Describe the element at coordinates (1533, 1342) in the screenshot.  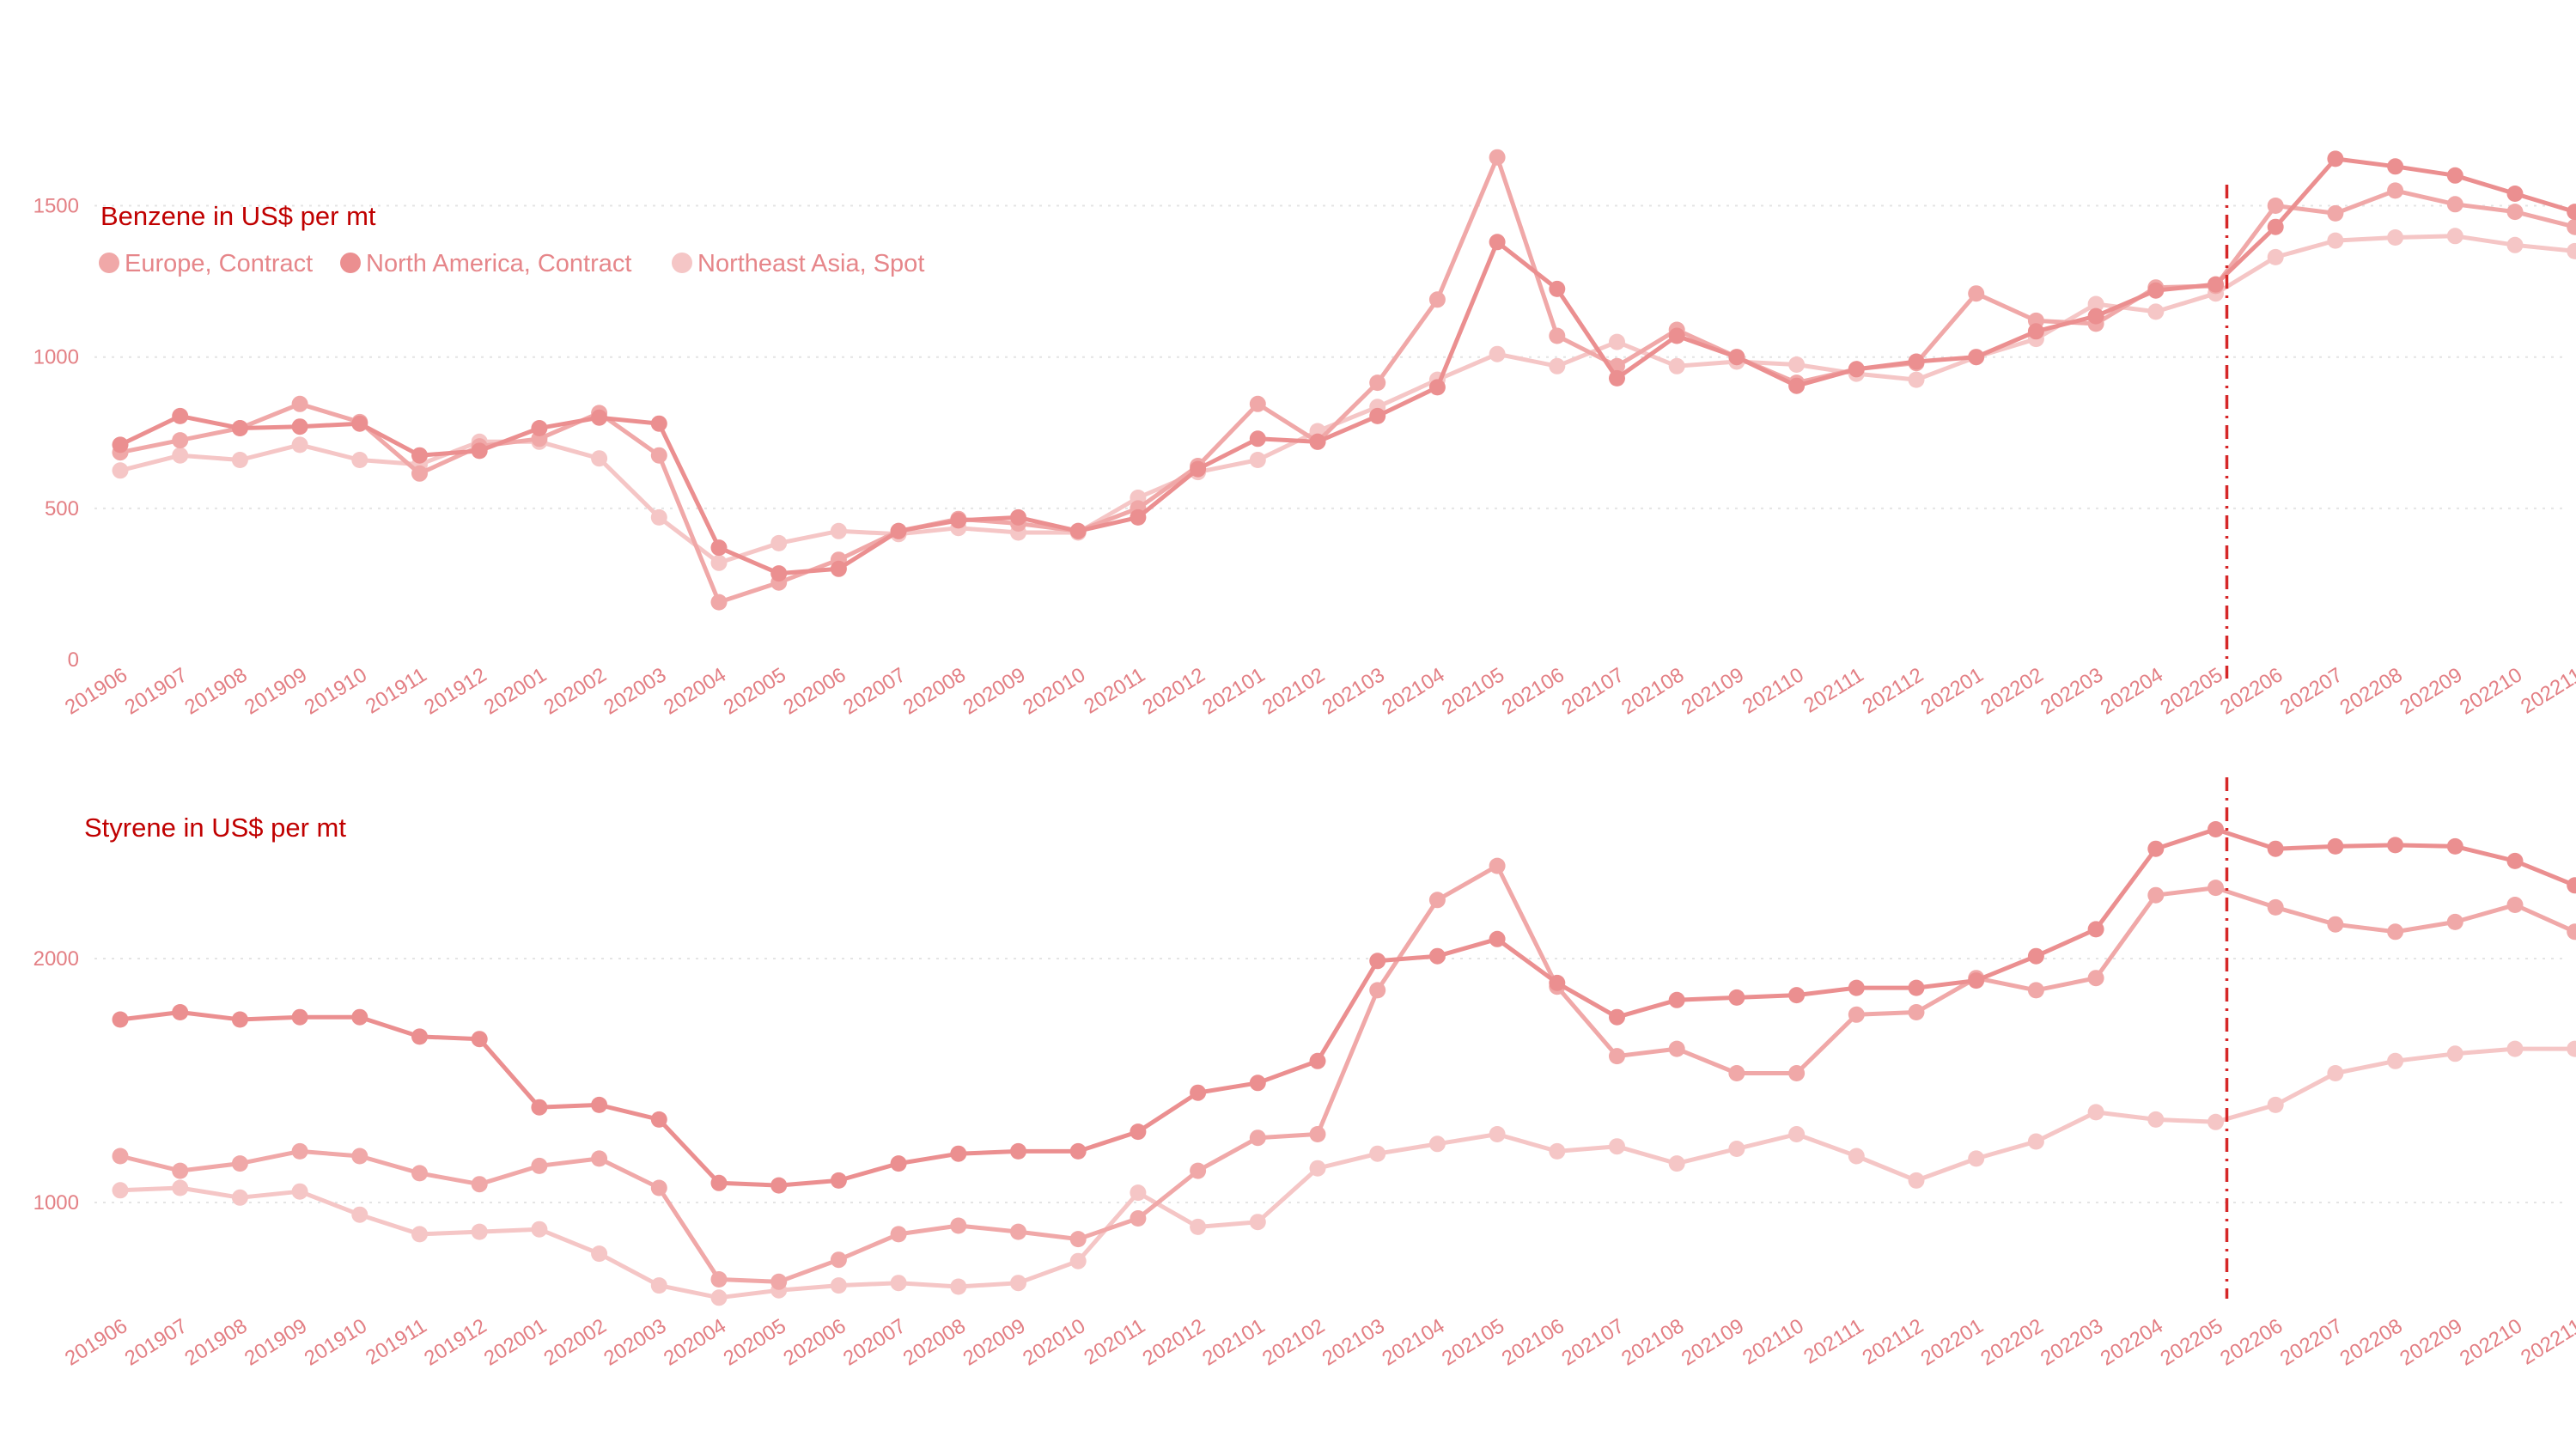
I see `x-tick-label: 202106` at that location.